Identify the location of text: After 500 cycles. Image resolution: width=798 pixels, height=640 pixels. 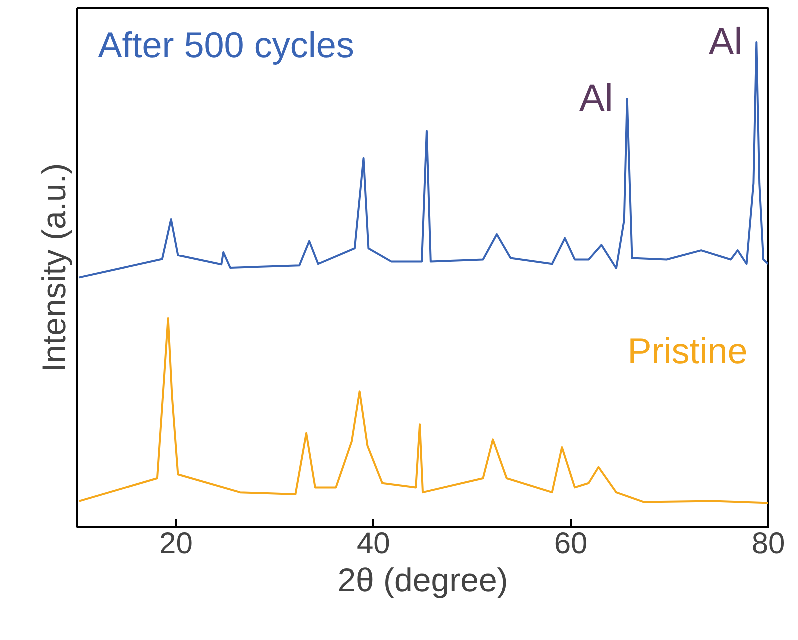
(226, 45).